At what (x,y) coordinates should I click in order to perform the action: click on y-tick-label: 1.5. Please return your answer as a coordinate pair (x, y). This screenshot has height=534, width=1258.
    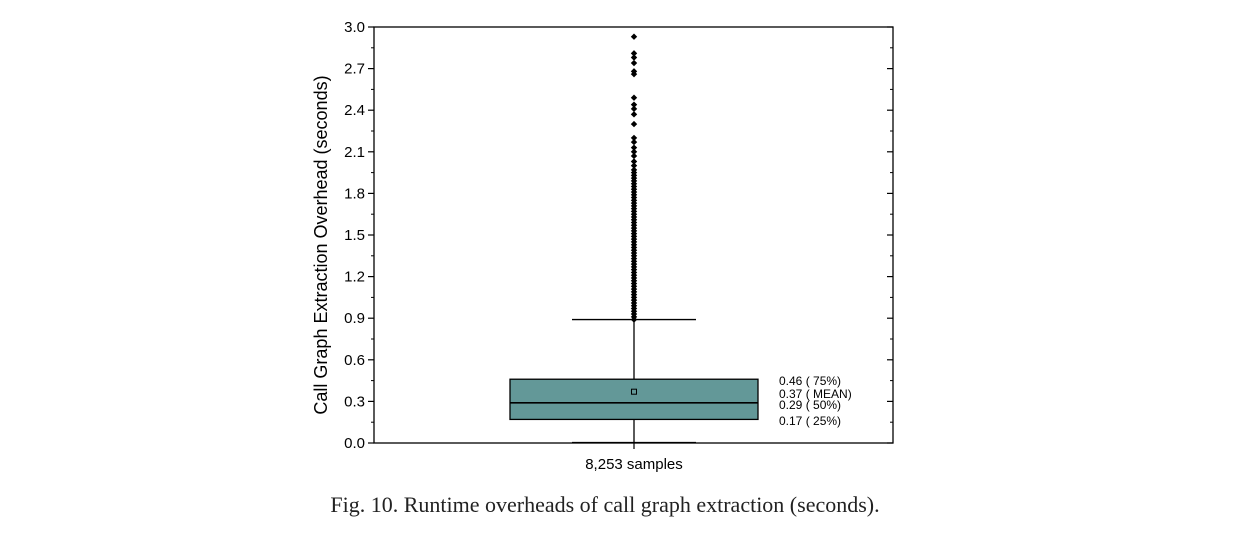
    Looking at the image, I should click on (354, 235).